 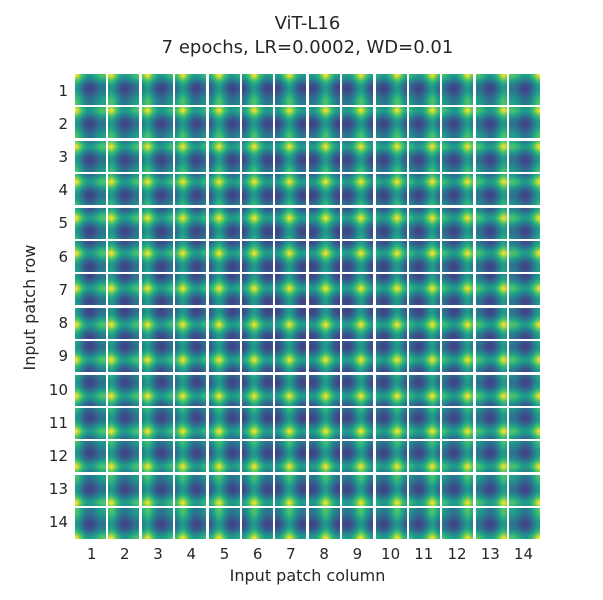 What do you see at coordinates (324, 357) in the screenshot?
I see `similarity-tile-r9-c8` at bounding box center [324, 357].